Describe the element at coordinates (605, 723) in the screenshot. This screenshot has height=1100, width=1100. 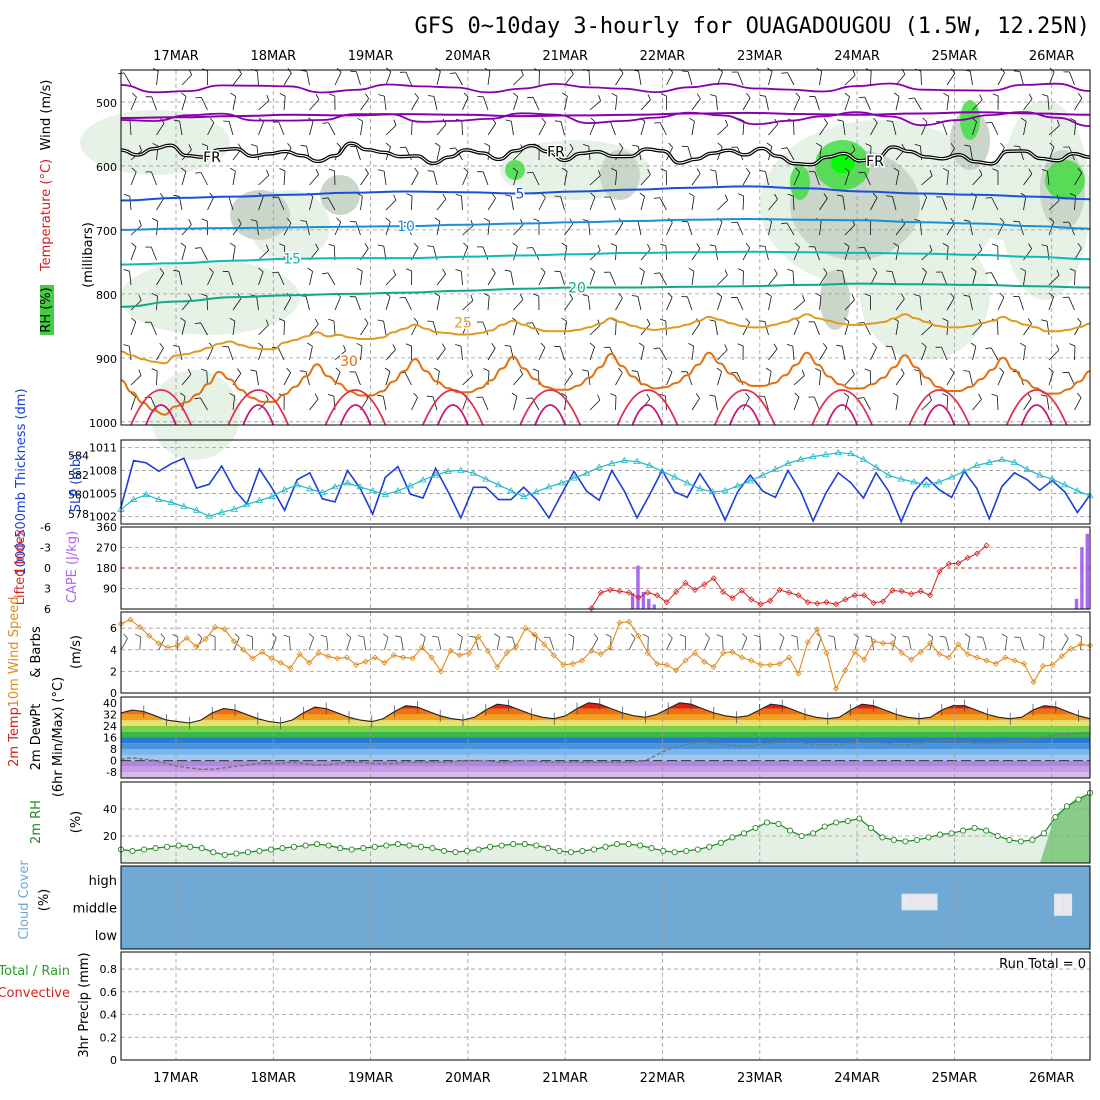
I see `temperature-band` at that location.